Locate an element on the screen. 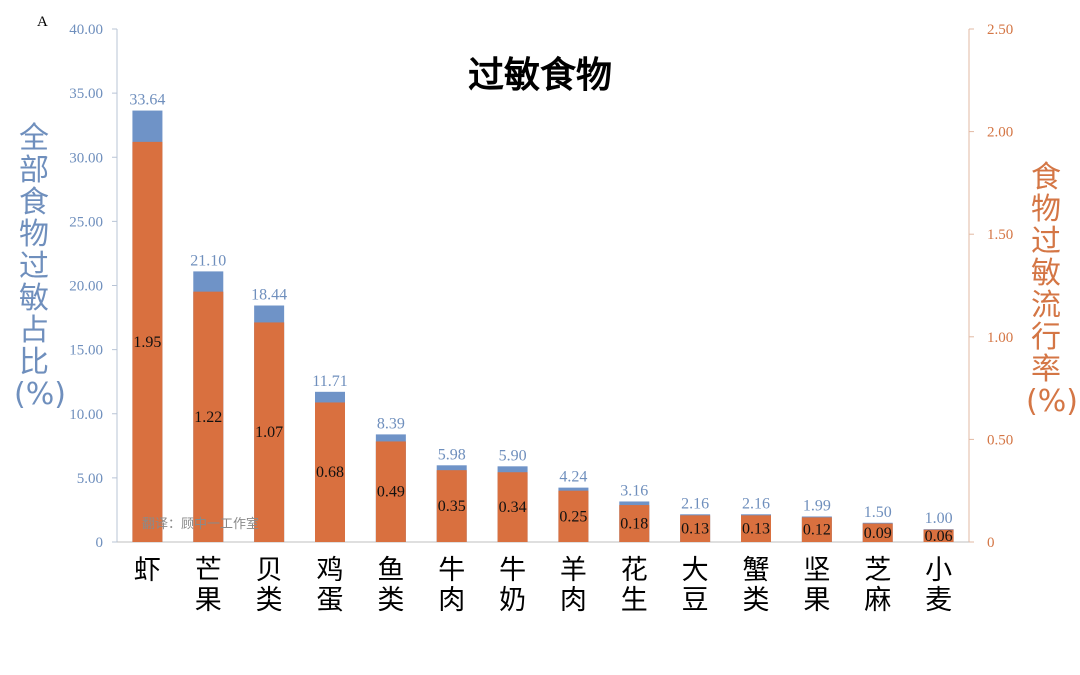  data-label-secondary: 0.25 is located at coordinates (573, 516).